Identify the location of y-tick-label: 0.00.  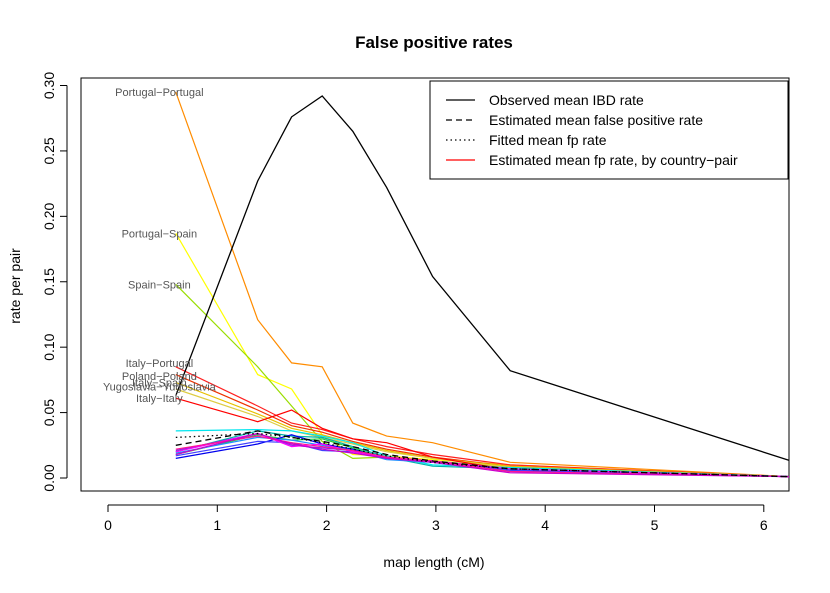
(49, 477).